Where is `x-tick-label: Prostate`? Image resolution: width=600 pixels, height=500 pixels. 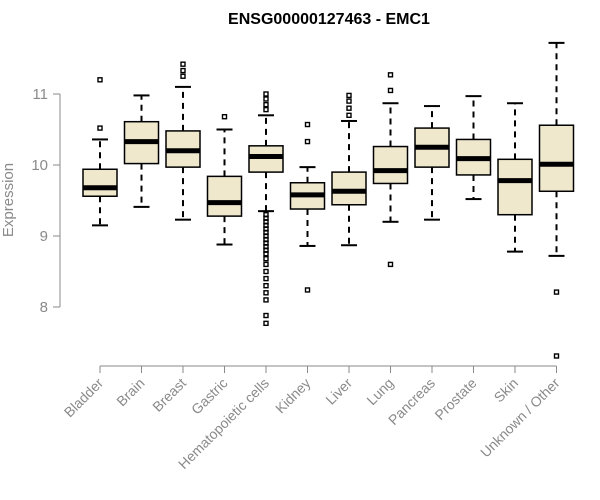 x-tick-label: Prostate is located at coordinates (455, 399).